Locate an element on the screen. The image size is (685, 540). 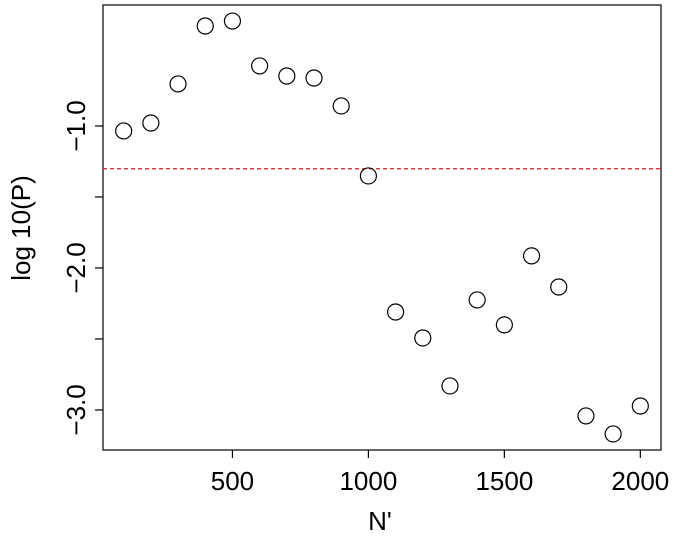
x-tick-label: 500 is located at coordinates (232, 481).